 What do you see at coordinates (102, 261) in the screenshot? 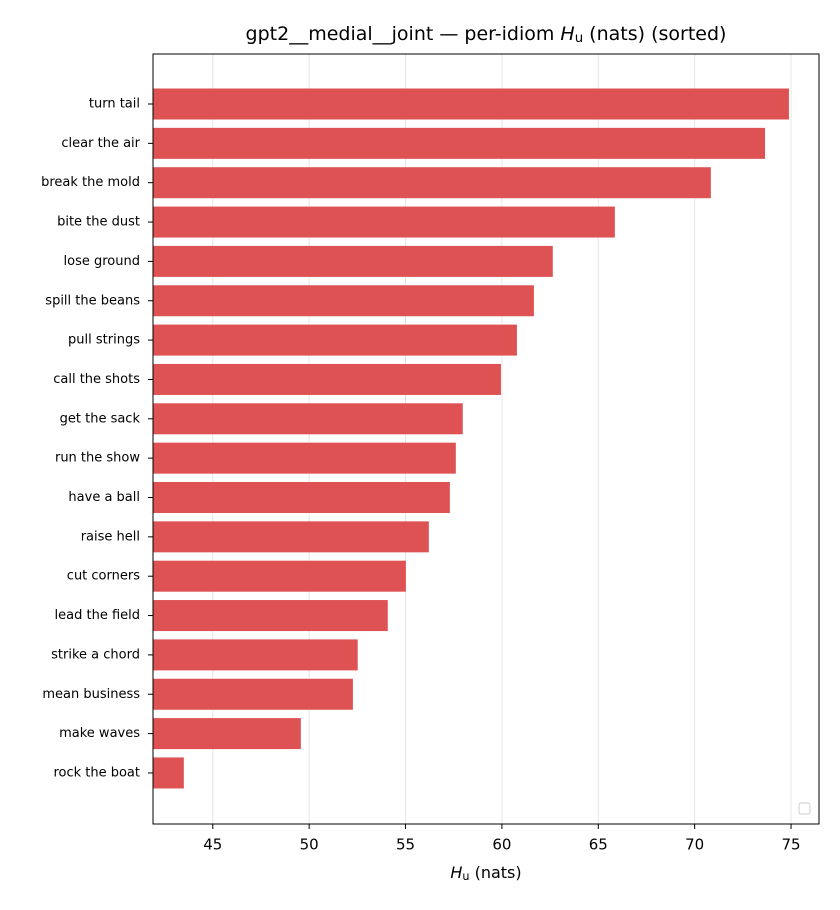
I see `y-tick-label: lose ground` at bounding box center [102, 261].